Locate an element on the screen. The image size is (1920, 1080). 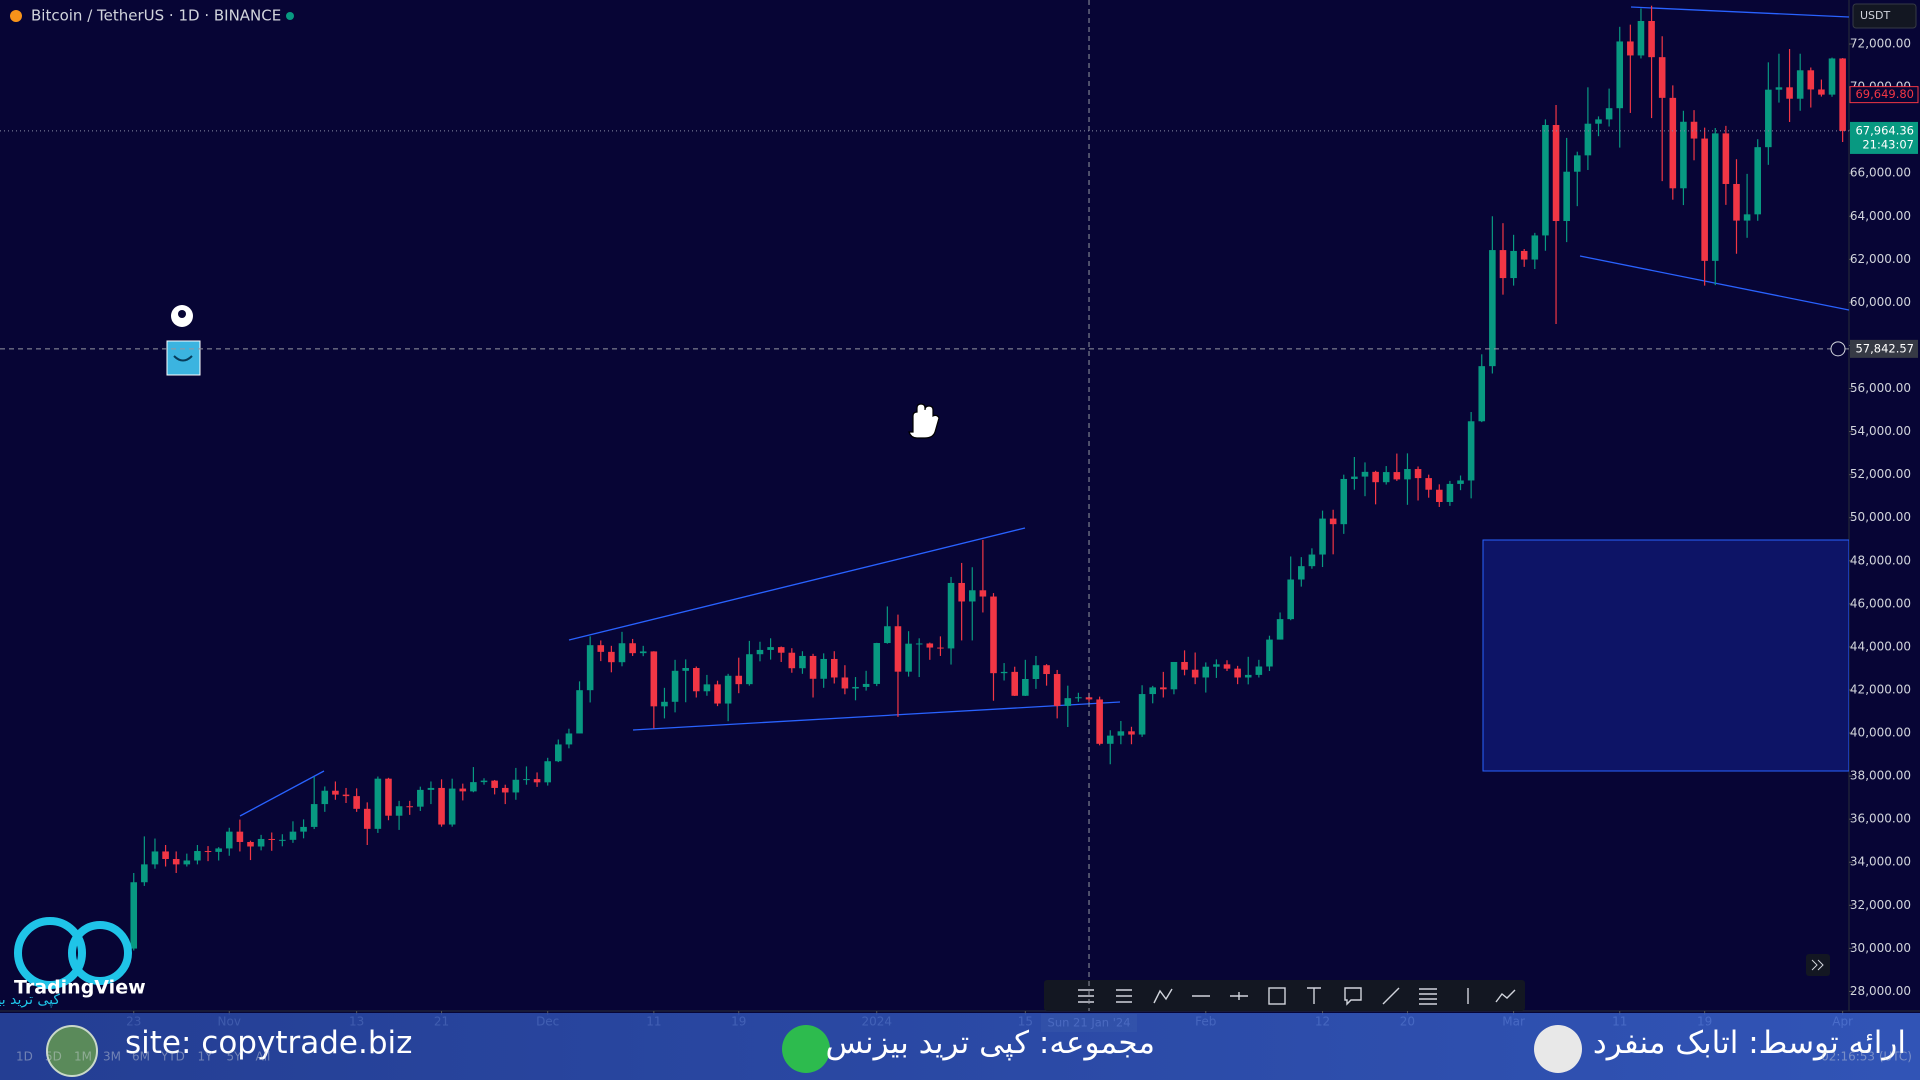
scroll-button is located at coordinates (1818, 965).